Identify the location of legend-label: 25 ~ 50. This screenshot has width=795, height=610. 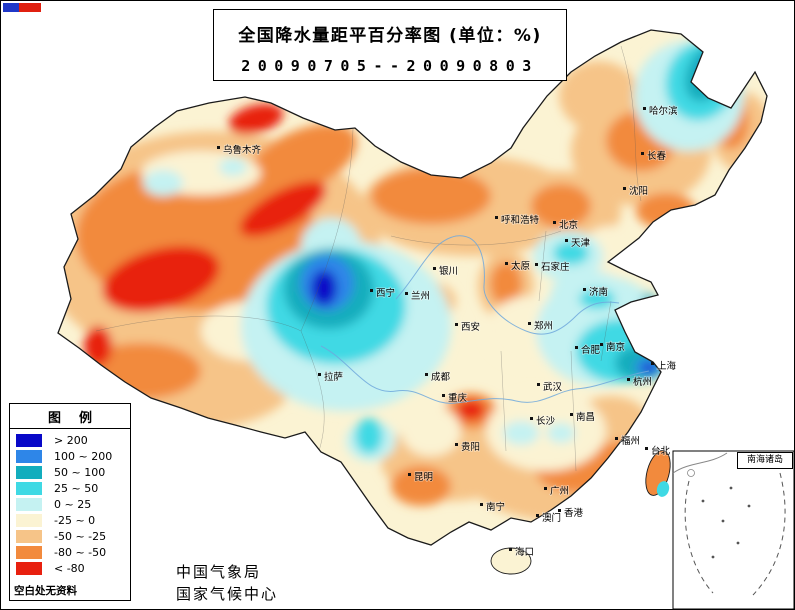
(76, 488).